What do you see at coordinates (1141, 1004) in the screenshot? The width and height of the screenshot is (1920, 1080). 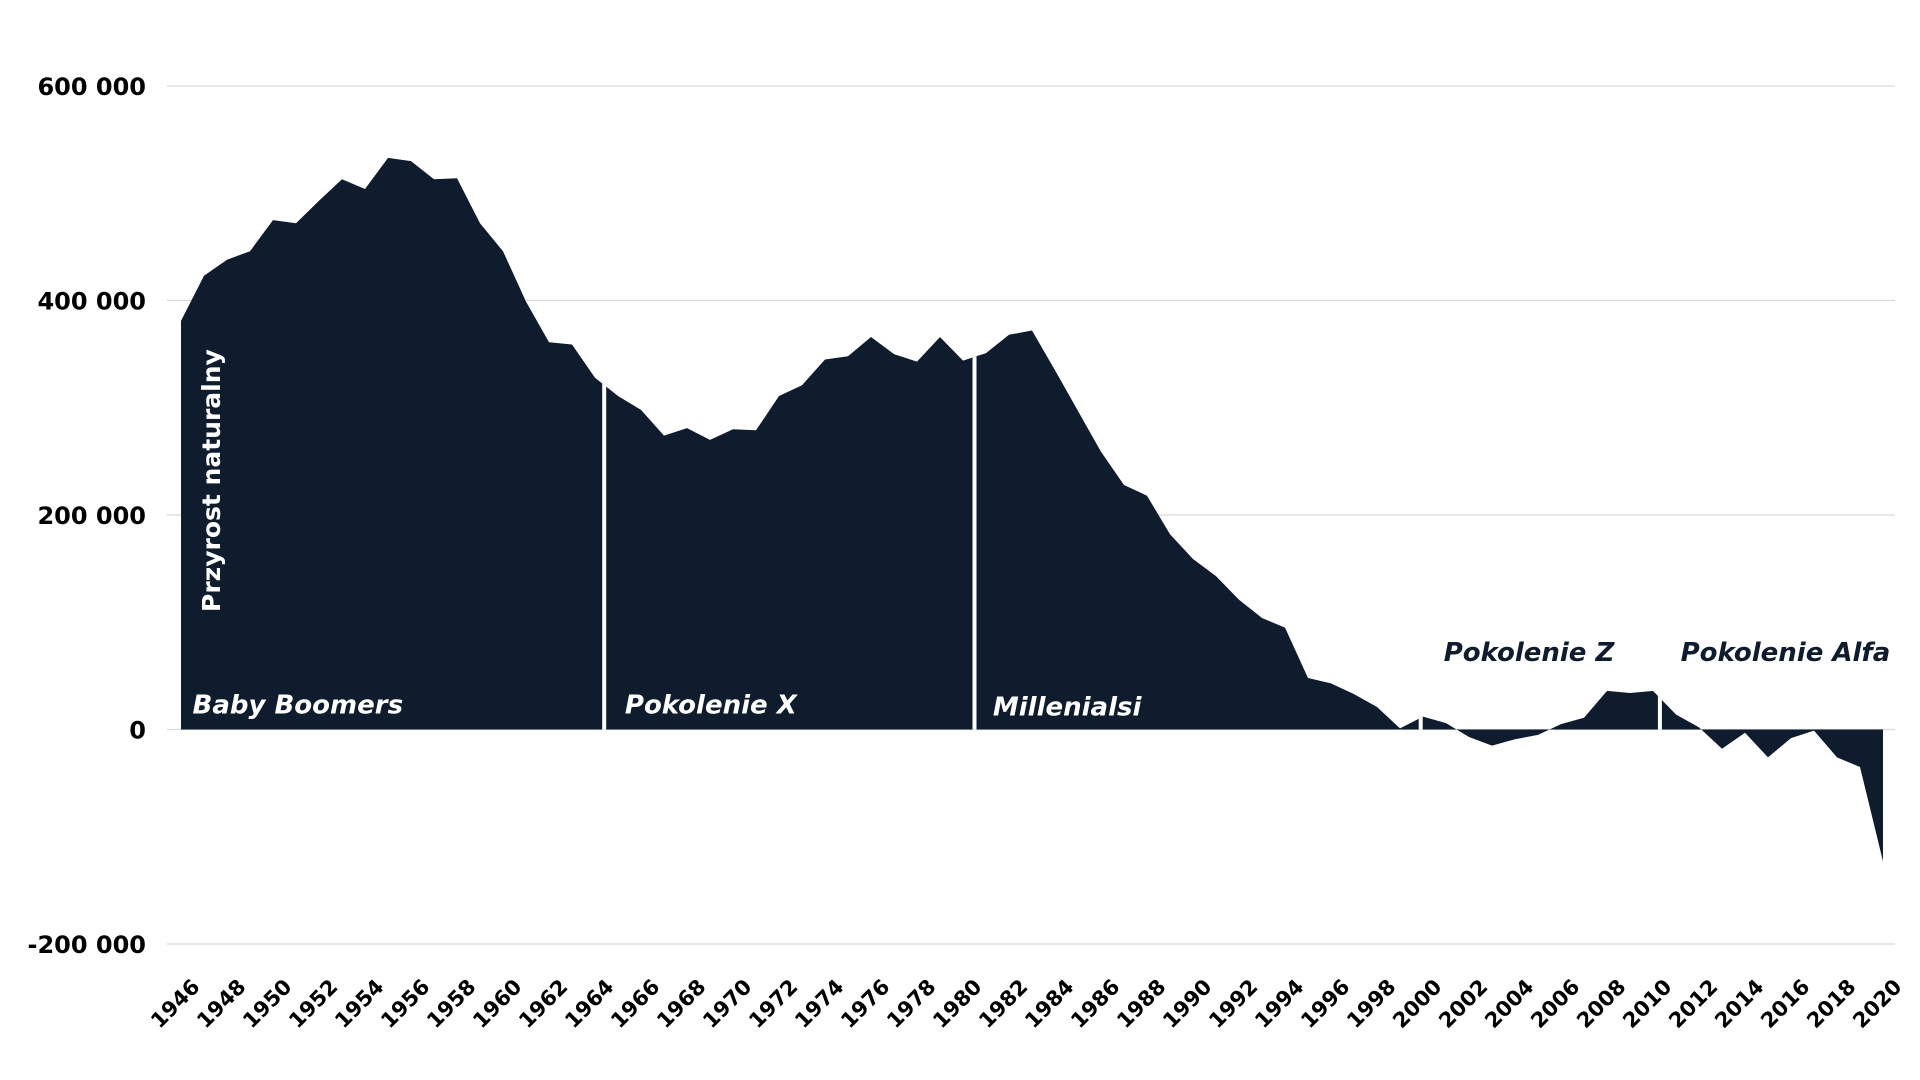 I see `x-tick-label: 1988` at bounding box center [1141, 1004].